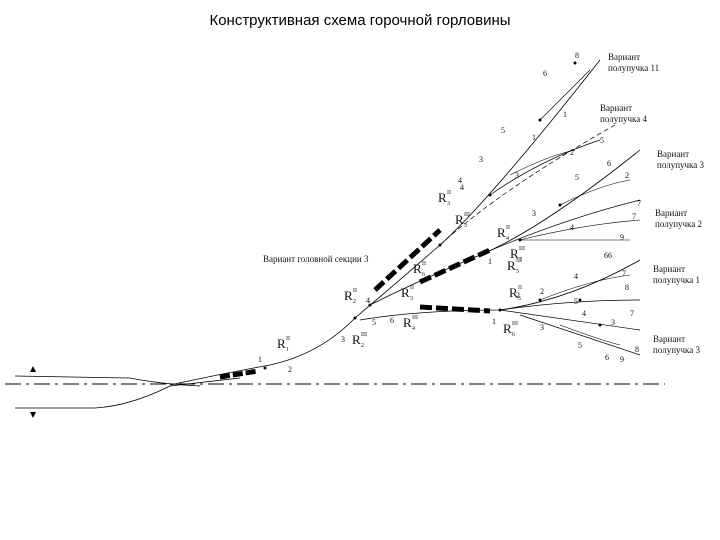 This screenshot has height=540, width=720. What do you see at coordinates (410, 323) in the screenshot?
I see `retarder-sign: R III 4` at bounding box center [410, 323].